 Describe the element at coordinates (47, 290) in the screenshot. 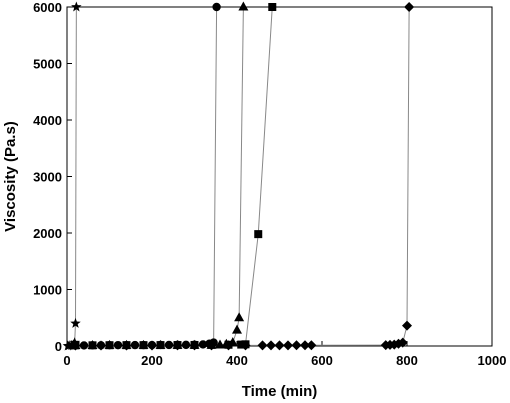

I see `y-tick-label: 1000` at that location.